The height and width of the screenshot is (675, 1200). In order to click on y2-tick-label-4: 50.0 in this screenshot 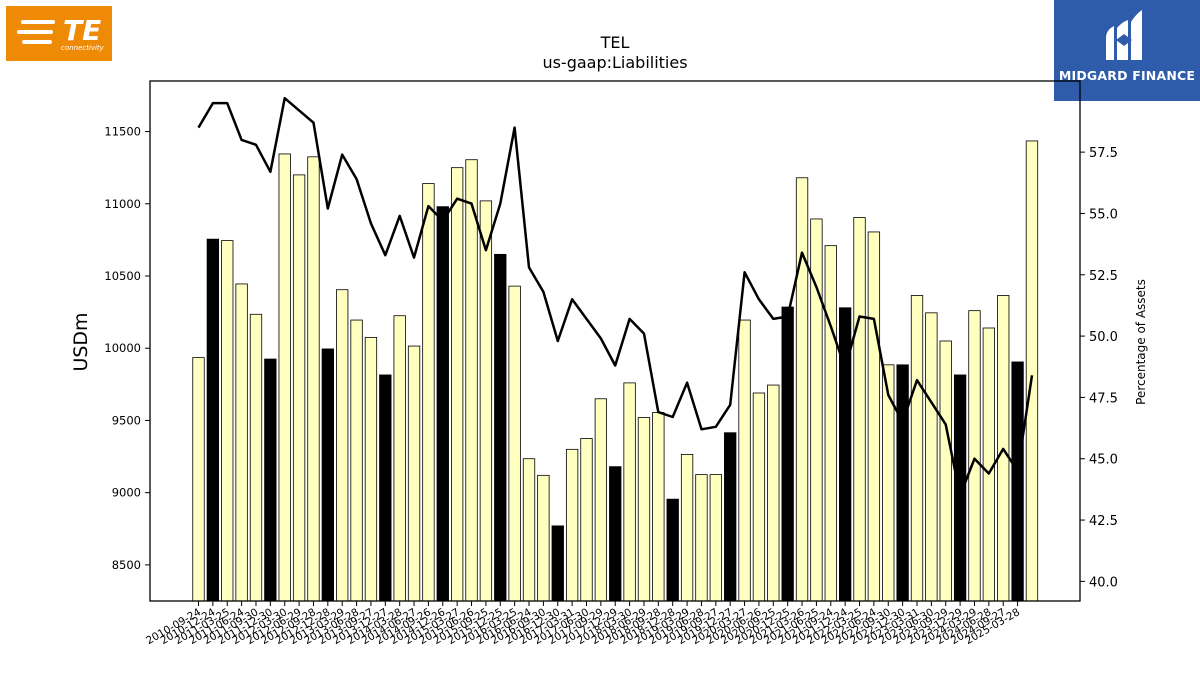, I will do `click(1103, 337)`.